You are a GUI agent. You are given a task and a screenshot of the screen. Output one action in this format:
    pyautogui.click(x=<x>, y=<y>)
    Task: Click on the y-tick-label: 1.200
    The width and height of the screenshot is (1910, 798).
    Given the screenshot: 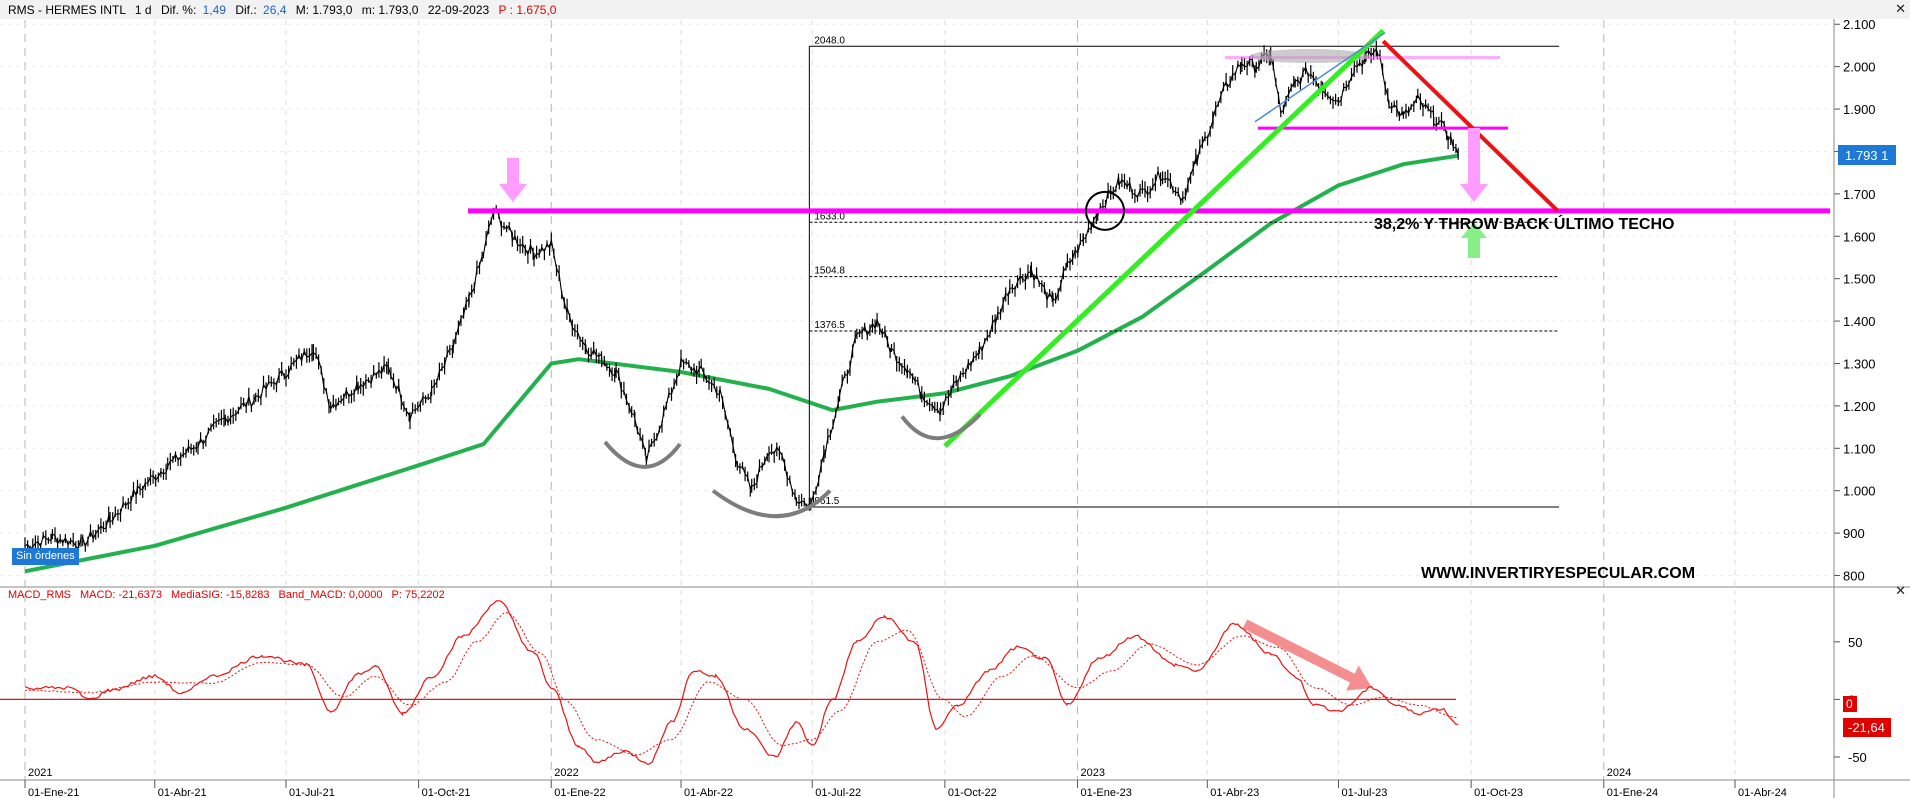 What is the action you would take?
    pyautogui.click(x=1859, y=406)
    